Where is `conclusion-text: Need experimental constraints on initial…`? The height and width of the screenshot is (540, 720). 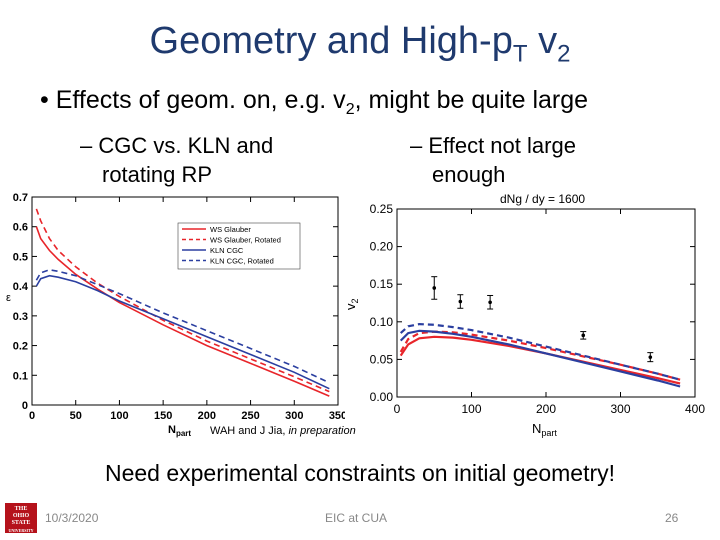
conclusion-text: Need experimental constraints on initial… is located at coordinates (360, 473).